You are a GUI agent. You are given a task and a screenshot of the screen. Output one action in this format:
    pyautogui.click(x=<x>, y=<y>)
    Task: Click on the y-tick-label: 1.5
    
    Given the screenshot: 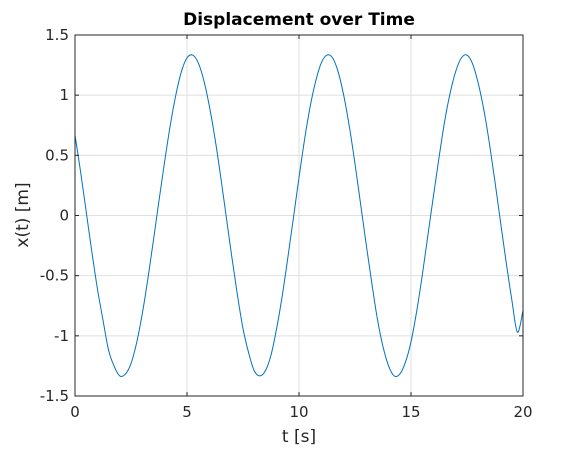 What is the action you would take?
    pyautogui.click(x=57, y=35)
    